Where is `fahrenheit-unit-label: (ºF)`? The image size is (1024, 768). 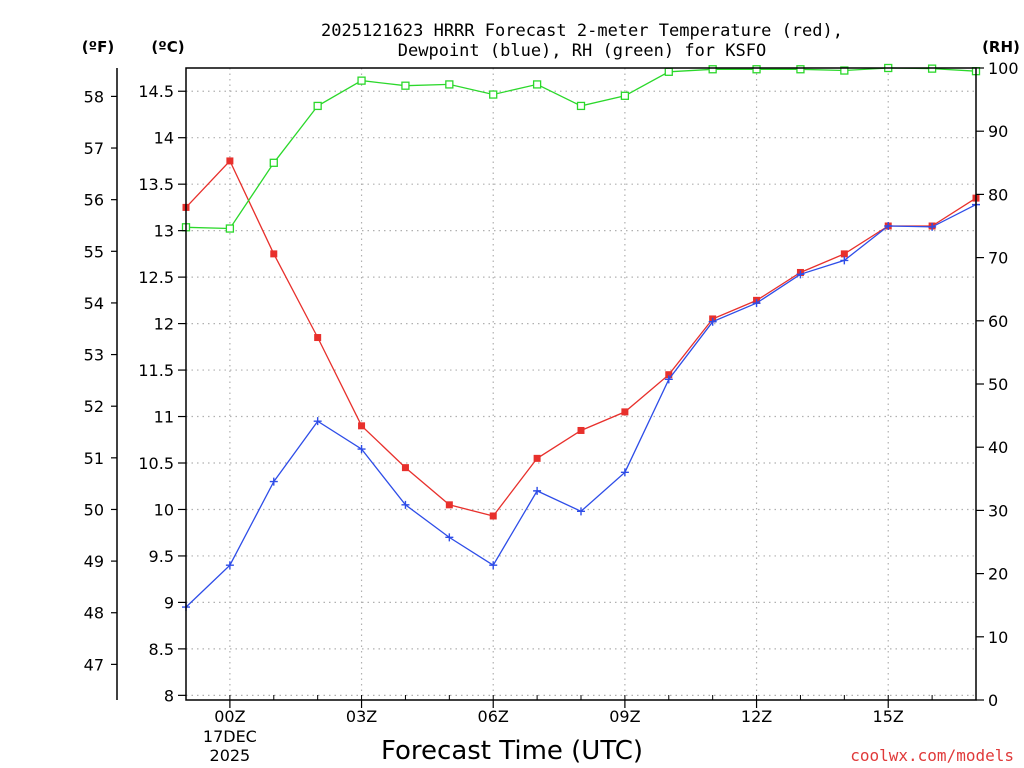
fahrenheit-unit-label: (ºF) is located at coordinates (98, 47).